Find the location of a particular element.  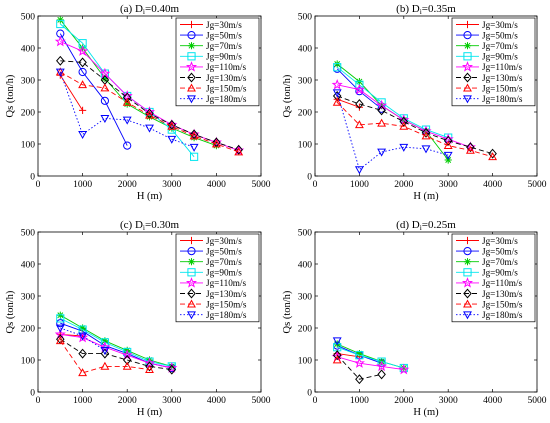

x-axis-label: H (m) is located at coordinates (150, 412).